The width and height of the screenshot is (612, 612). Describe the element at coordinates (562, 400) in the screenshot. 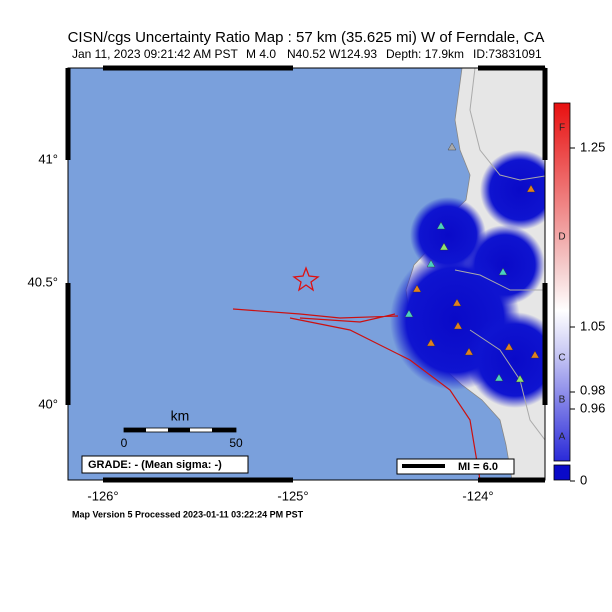

I see `grade-letter: B` at that location.